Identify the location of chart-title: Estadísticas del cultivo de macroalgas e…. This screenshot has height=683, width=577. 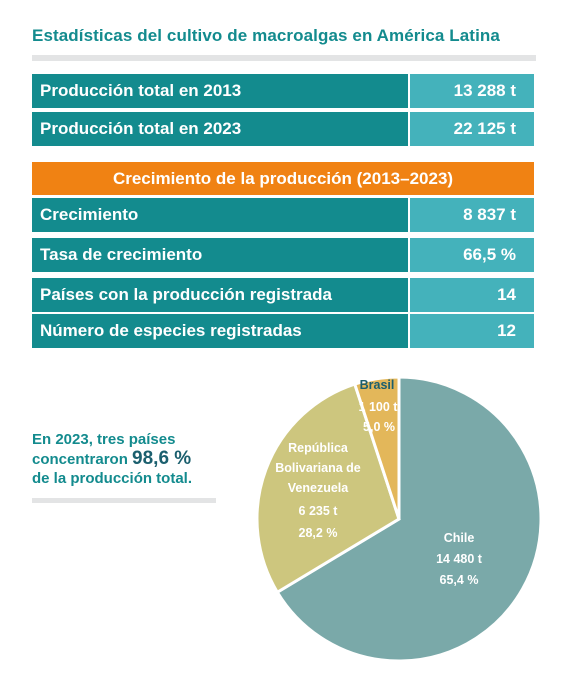
(266, 35).